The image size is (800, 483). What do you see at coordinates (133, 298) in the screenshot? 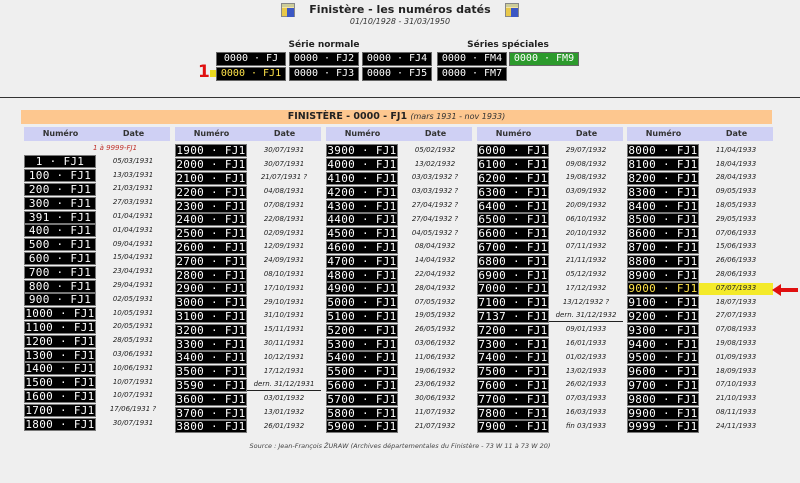
I see `registration-date: 02/05/1931` at bounding box center [133, 298].